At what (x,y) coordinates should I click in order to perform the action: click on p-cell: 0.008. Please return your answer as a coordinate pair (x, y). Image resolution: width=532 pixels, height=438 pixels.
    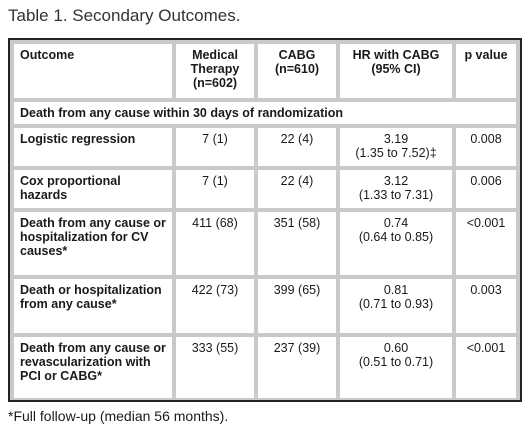
    Looking at the image, I should click on (486, 147).